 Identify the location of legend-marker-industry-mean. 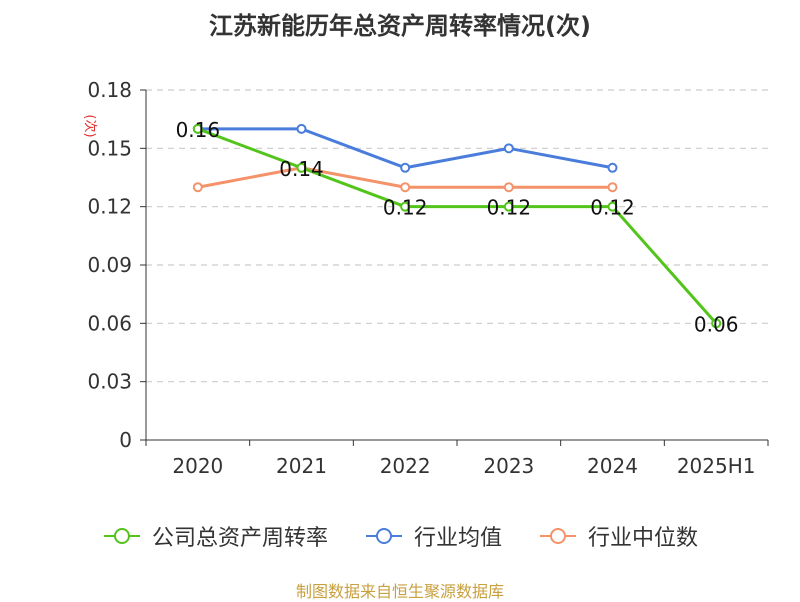
(383, 536).